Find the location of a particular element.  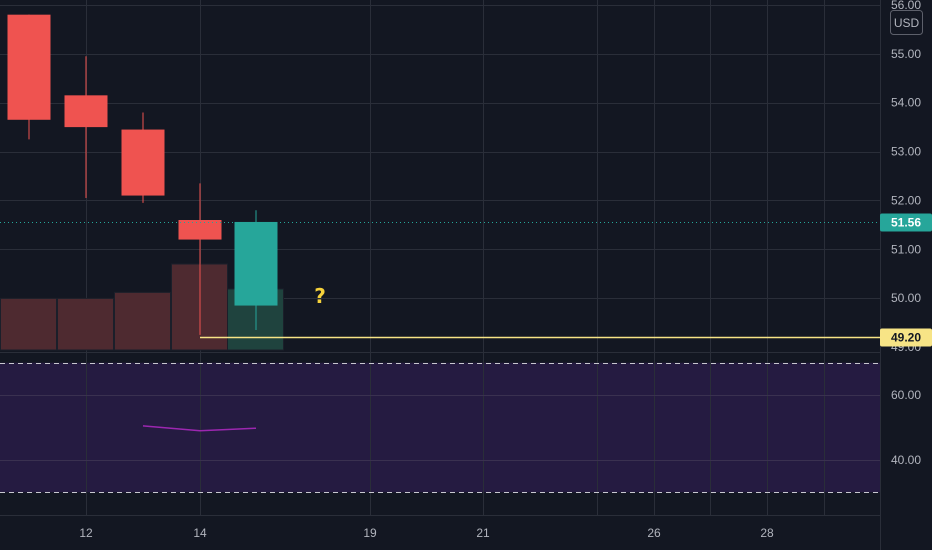

hline-price-label: 49.20 is located at coordinates (906, 338).